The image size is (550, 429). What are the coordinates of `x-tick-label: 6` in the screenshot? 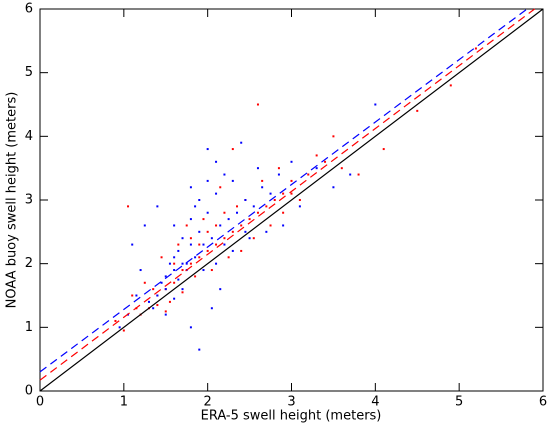 It's located at (543, 402).